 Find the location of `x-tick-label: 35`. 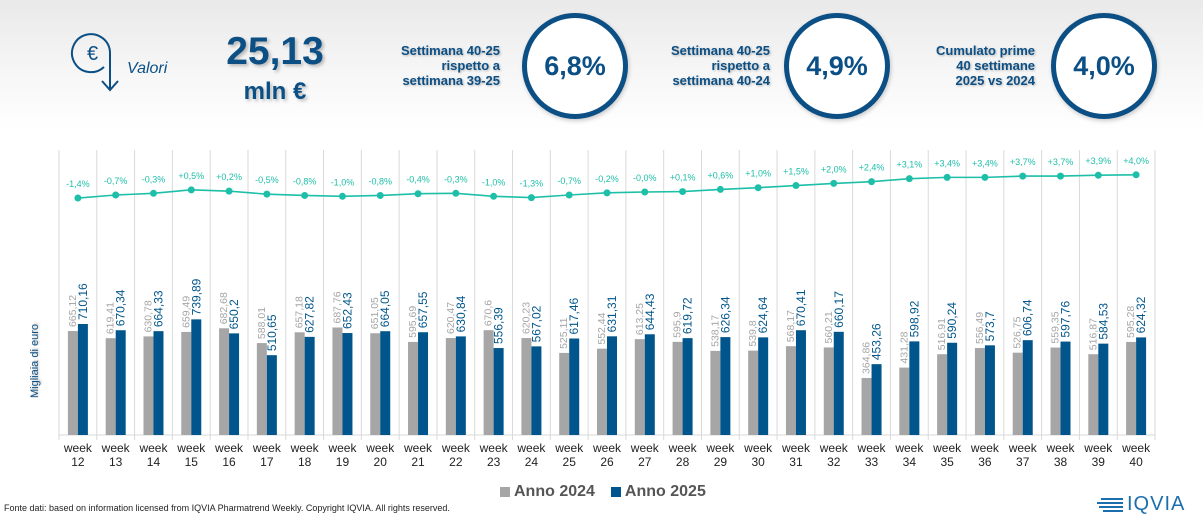

x-tick-label: 35 is located at coordinates (947, 462).